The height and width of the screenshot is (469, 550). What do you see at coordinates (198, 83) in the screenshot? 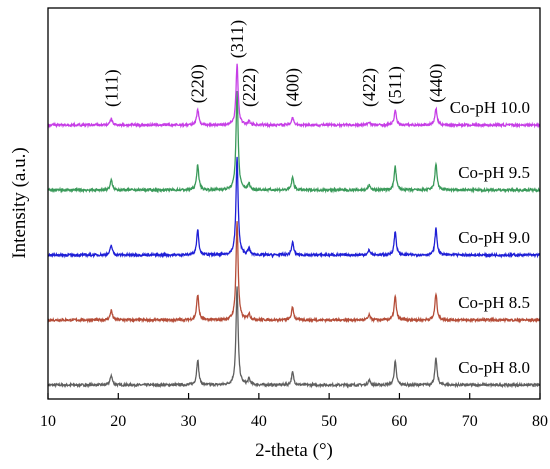
I see `peak-label: (220)` at bounding box center [198, 83].